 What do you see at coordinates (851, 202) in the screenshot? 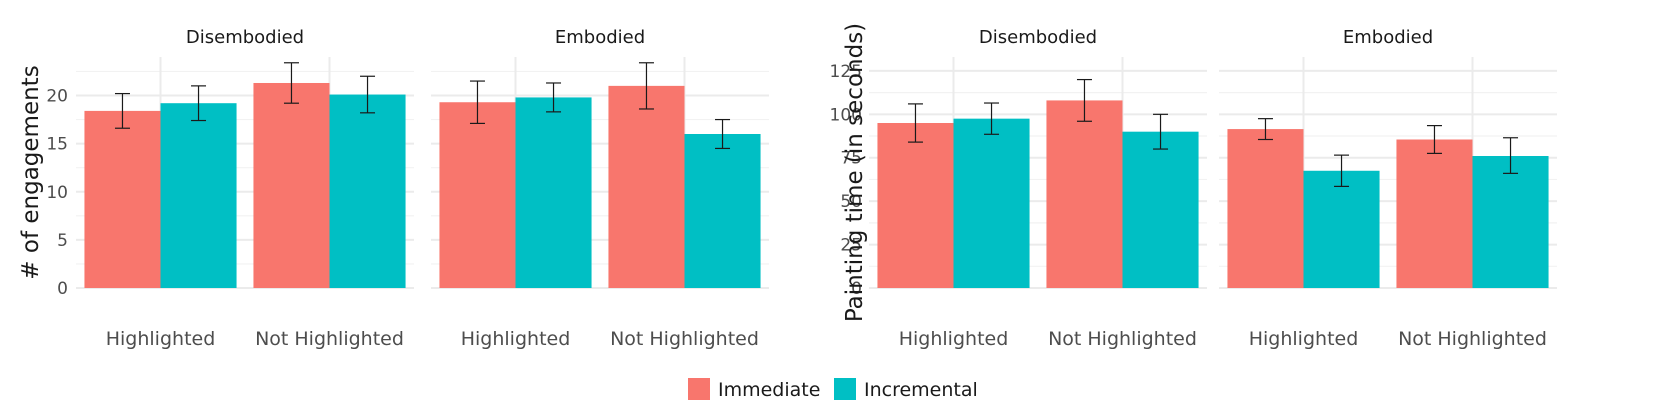
I see `y-tick-label: 50` at bounding box center [851, 202].